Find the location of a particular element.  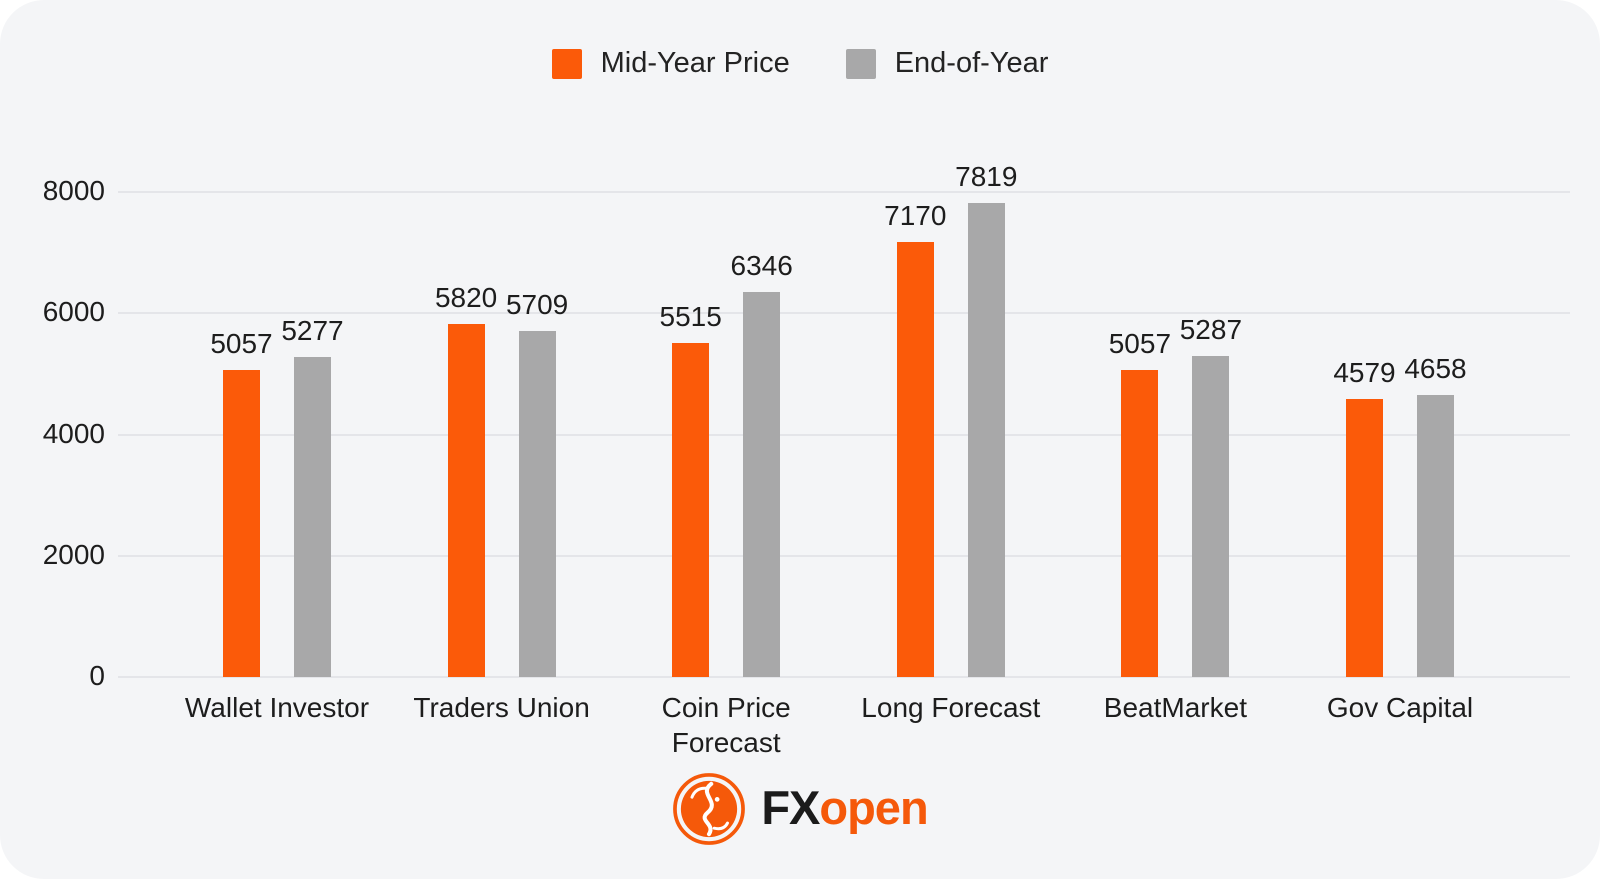

legend-item-end-of-year: End-of-Year is located at coordinates (947, 63).